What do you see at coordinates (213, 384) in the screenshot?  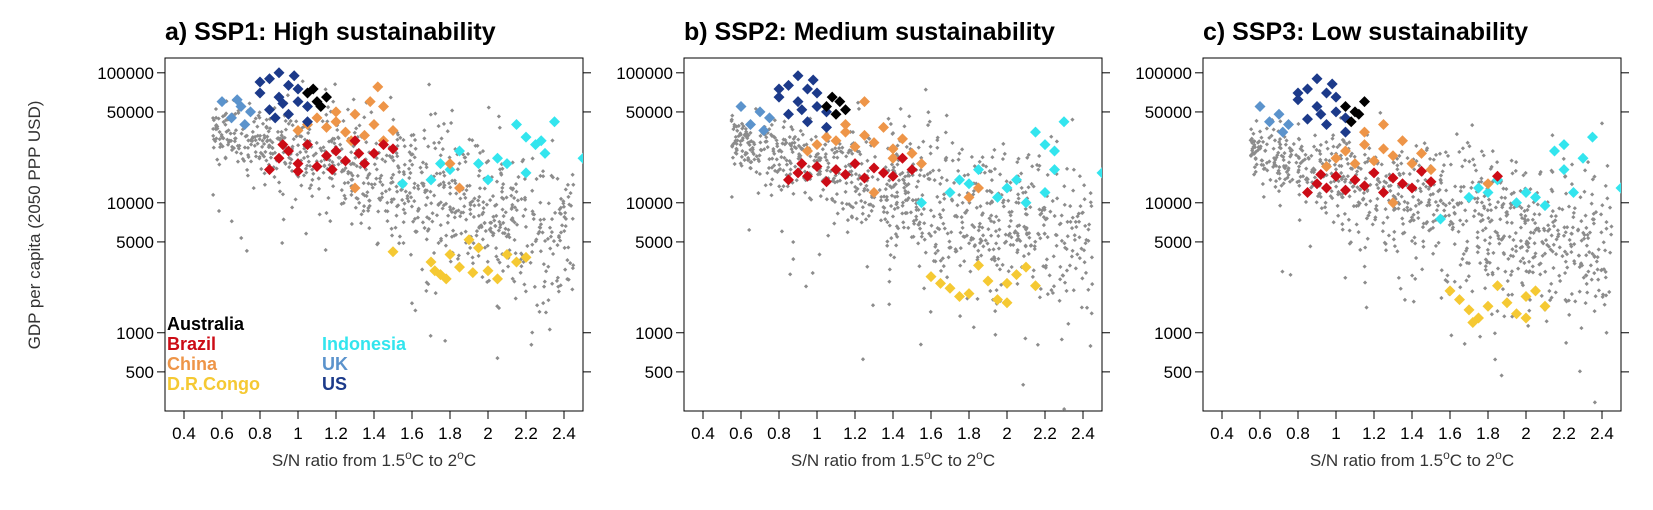 I see `legend-entry: D.R.Congo` at bounding box center [213, 384].